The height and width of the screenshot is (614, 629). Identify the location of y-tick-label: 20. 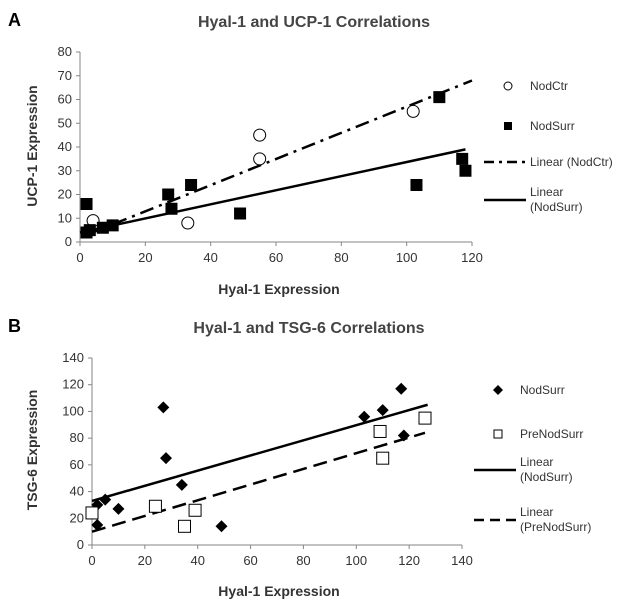
(65, 194).